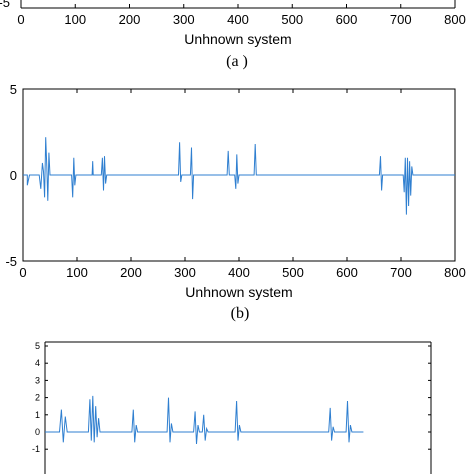  What do you see at coordinates (347, 272) in the screenshot?
I see `panel-b-xtick-label: 600` at bounding box center [347, 272].